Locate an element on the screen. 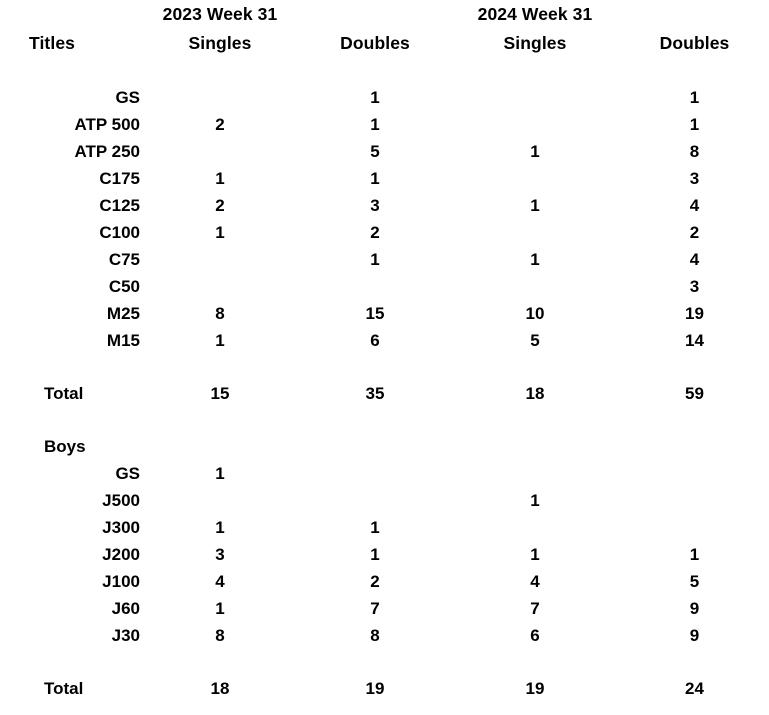 The image size is (769, 715). cell-2024-singles: 7 is located at coordinates (535, 608).